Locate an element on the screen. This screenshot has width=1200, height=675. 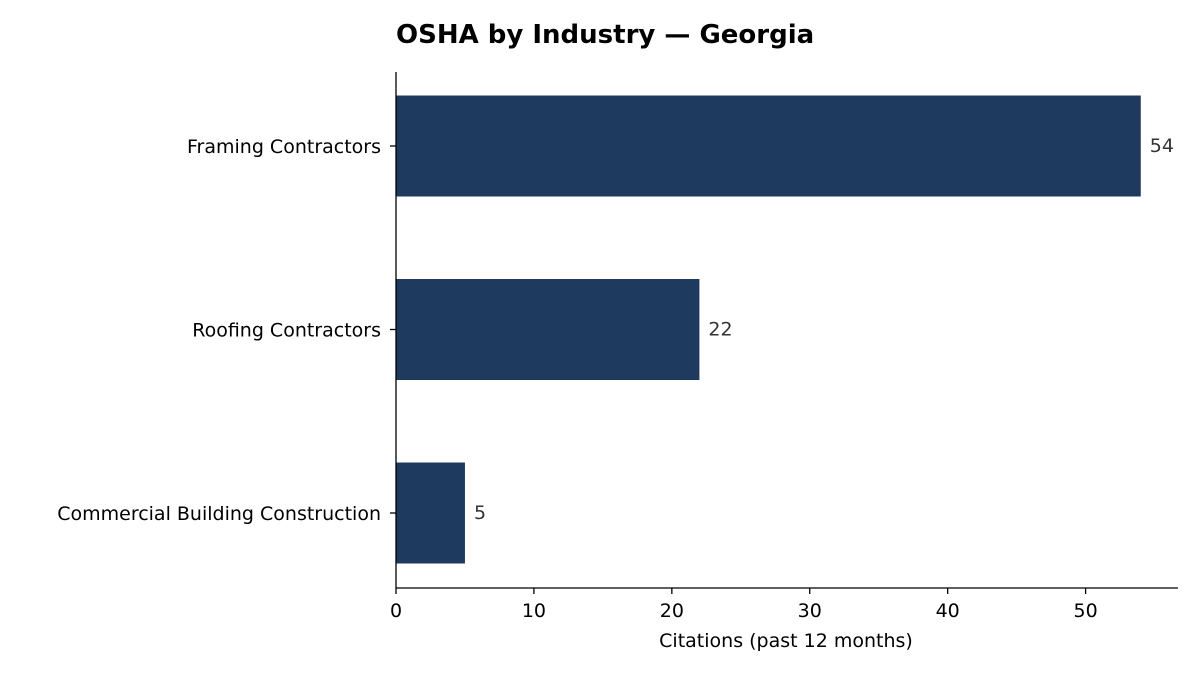
bar-commercial-building-construction is located at coordinates (430, 513).